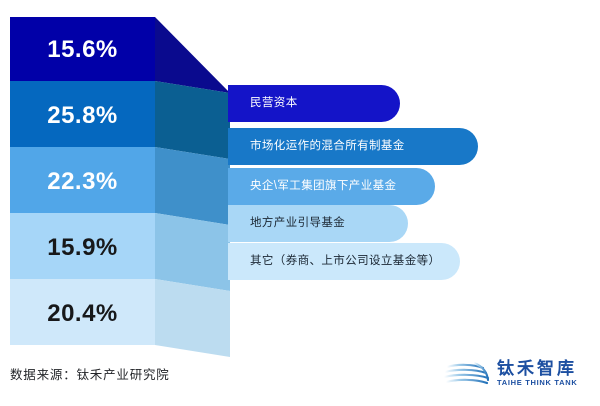 This screenshot has width=600, height=406. What do you see at coordinates (537, 369) in the screenshot?
I see `logo-name-cn: 钛禾智库` at bounding box center [537, 369].